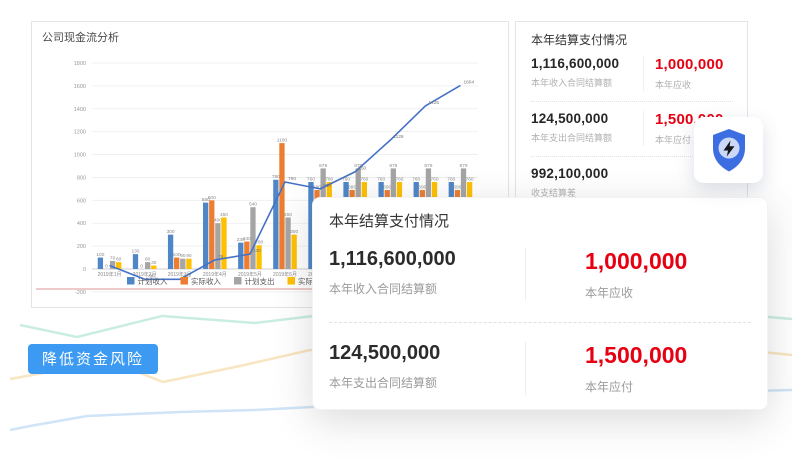  Describe the element at coordinates (570, 118) in the screenshot. I see `expense-settlement-value: 124,500,000` at that location.